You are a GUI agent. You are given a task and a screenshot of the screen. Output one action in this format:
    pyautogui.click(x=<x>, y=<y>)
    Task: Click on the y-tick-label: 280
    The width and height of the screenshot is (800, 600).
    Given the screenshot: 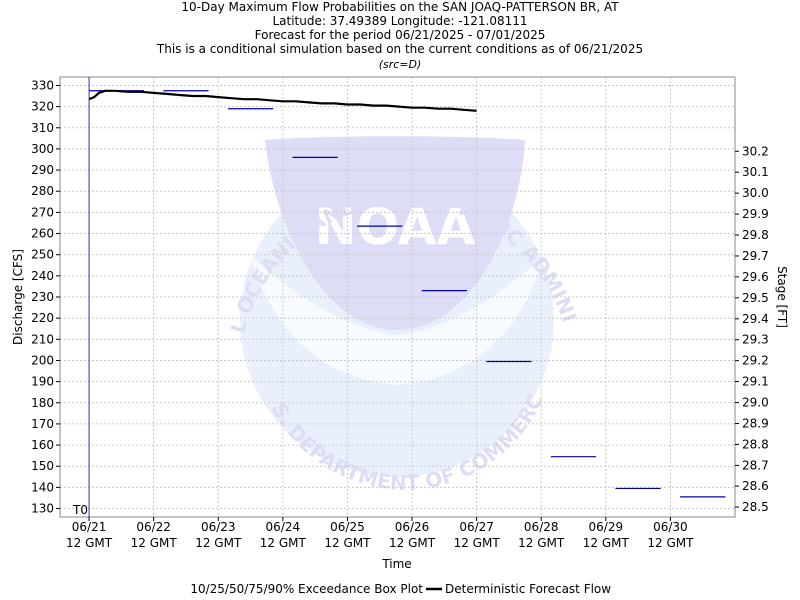 What is the action you would take?
    pyautogui.click(x=42, y=191)
    